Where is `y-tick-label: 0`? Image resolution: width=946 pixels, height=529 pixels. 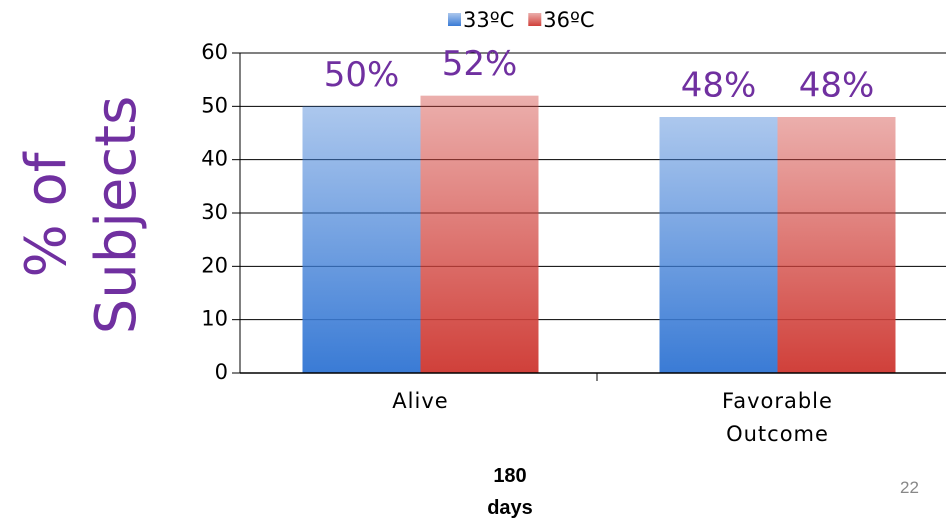 y-tick-label: 0 is located at coordinates (221, 372).